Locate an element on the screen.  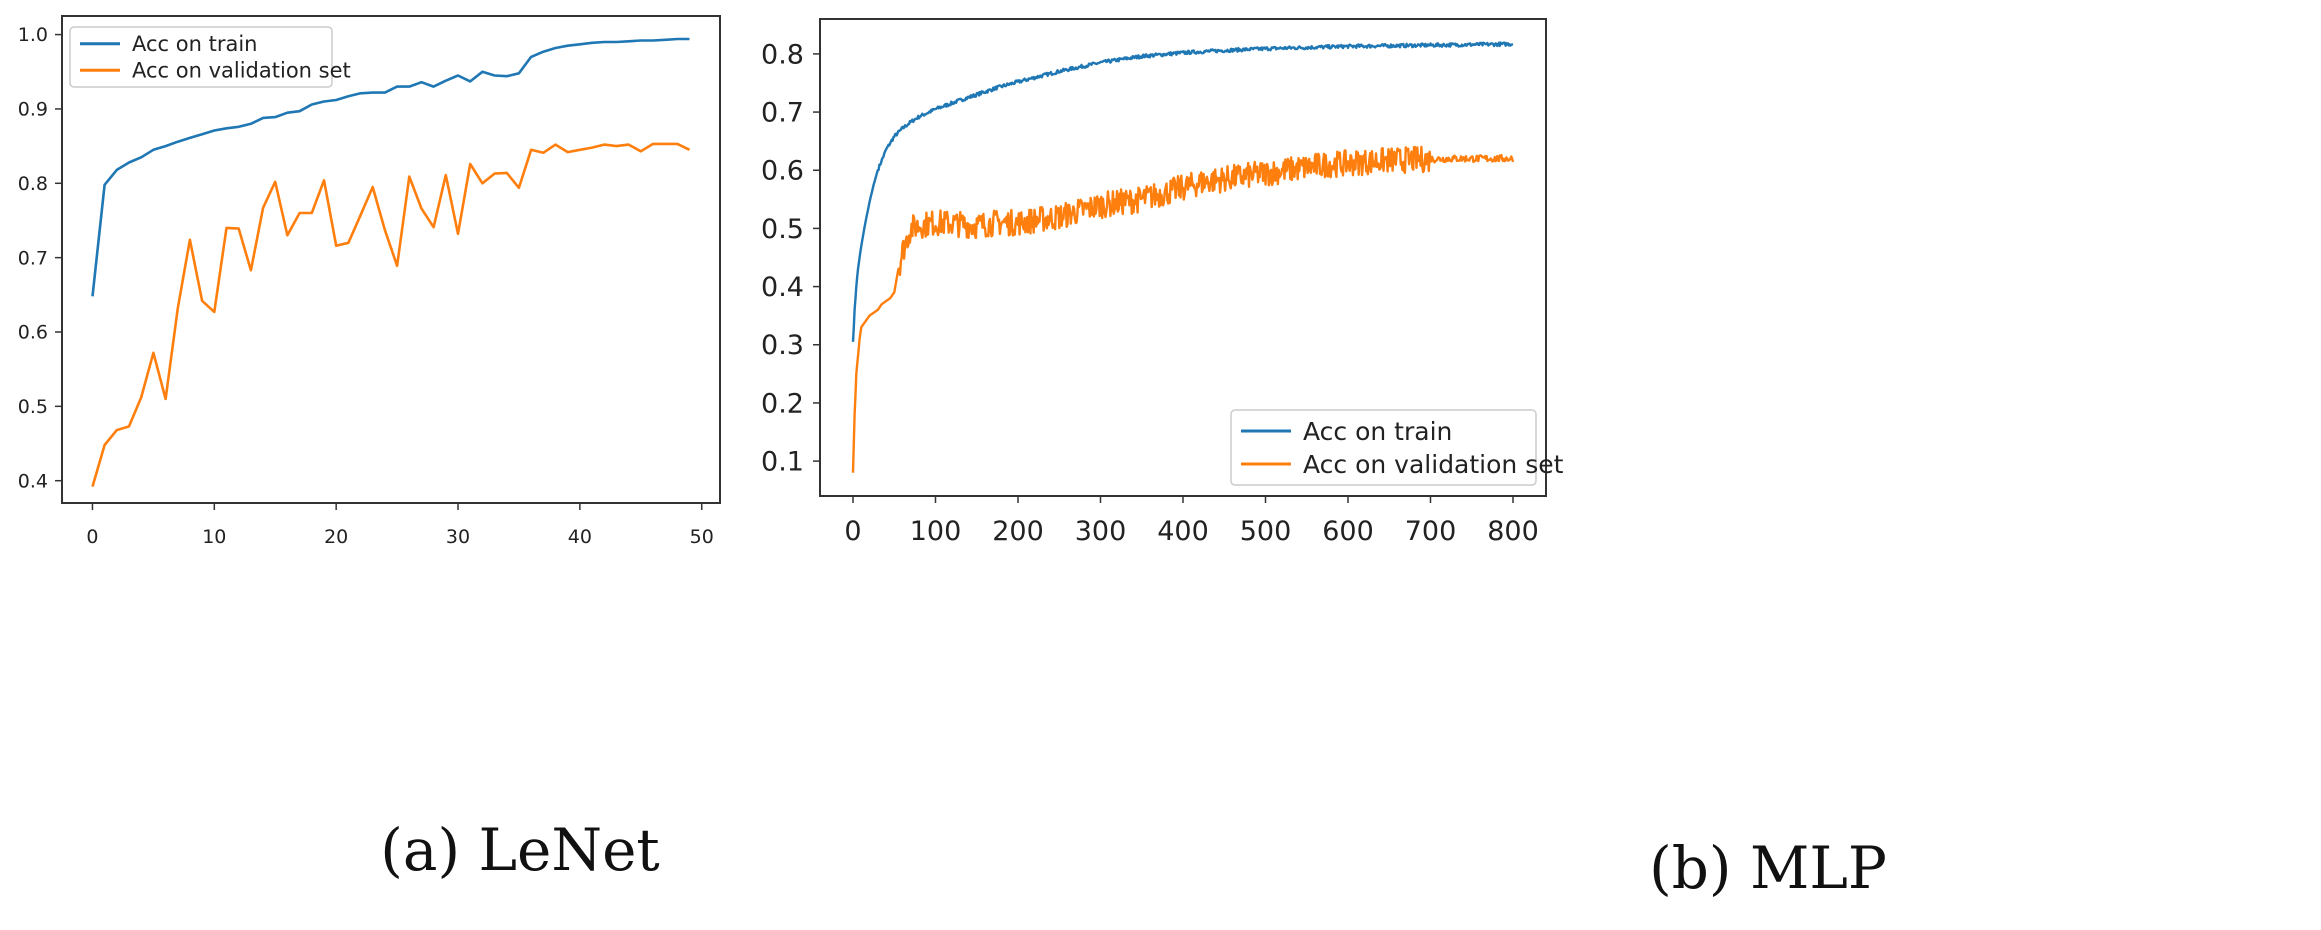
x-tick-label: 50 is located at coordinates (702, 537).